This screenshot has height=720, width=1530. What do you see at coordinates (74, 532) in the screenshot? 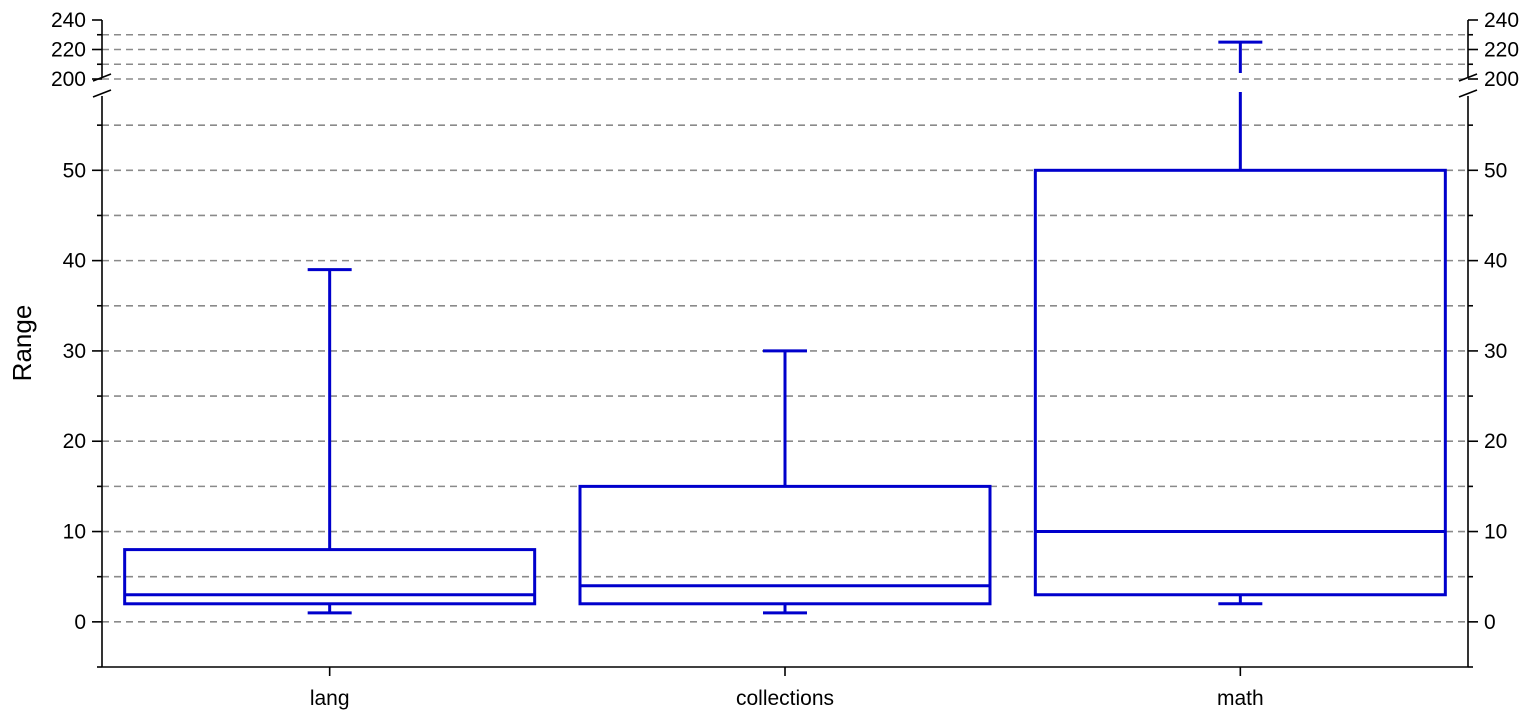
I see `y-tick-label-left: 10` at bounding box center [74, 532].